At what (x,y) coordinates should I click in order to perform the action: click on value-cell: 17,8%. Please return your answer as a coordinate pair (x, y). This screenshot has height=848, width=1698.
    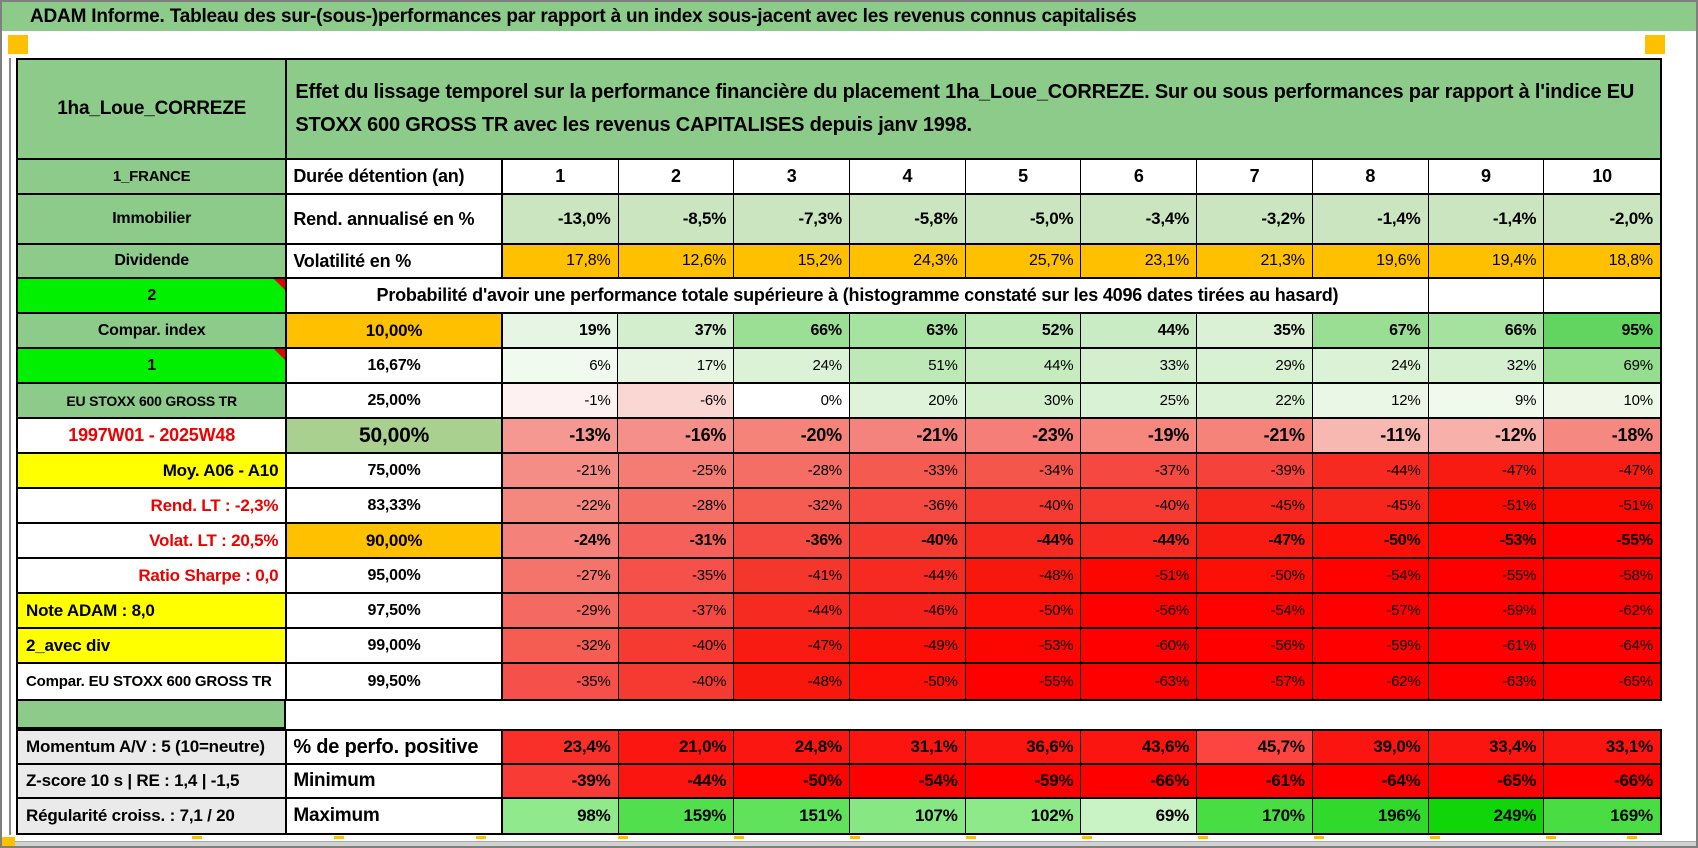
    Looking at the image, I should click on (560, 261).